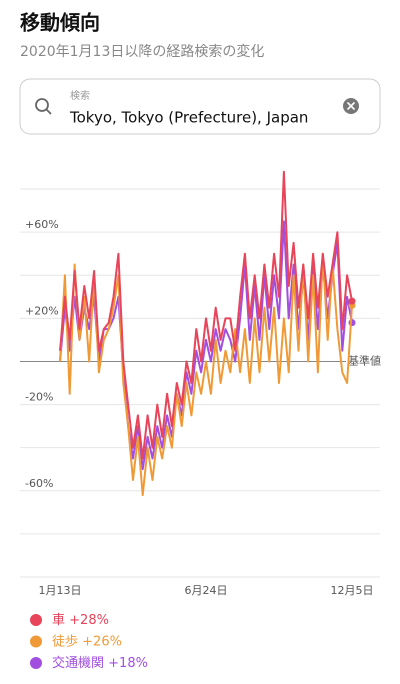 This screenshot has height=684, width=400. Describe the element at coordinates (352, 301) in the screenshot. I see `end-dot` at that location.